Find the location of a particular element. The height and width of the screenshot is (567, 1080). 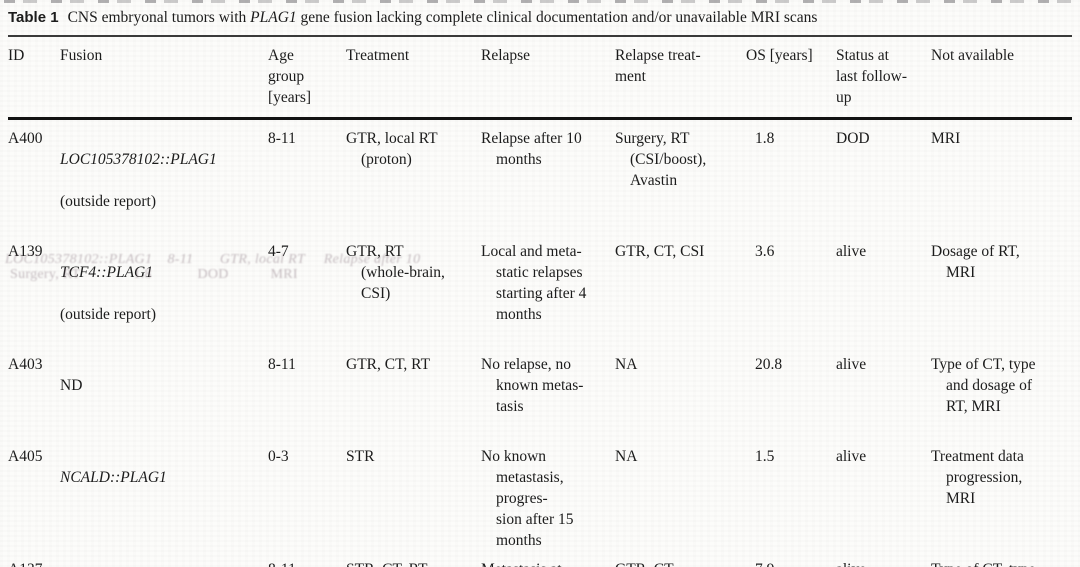

cell-relapse-treatment: Surgery, RT (CSI/boost), Avastin is located at coordinates (661, 159).